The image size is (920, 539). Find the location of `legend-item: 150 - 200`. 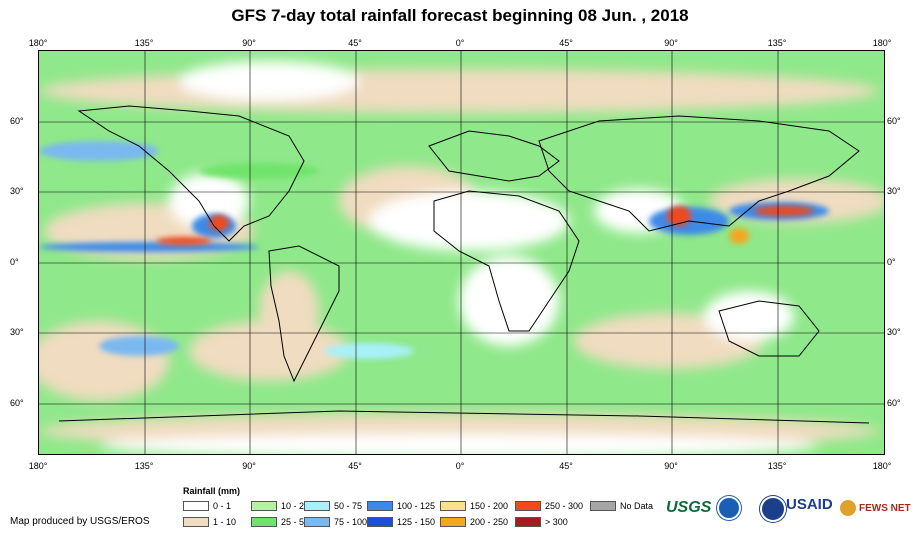

legend-item: 150 - 200 is located at coordinates (474, 506).